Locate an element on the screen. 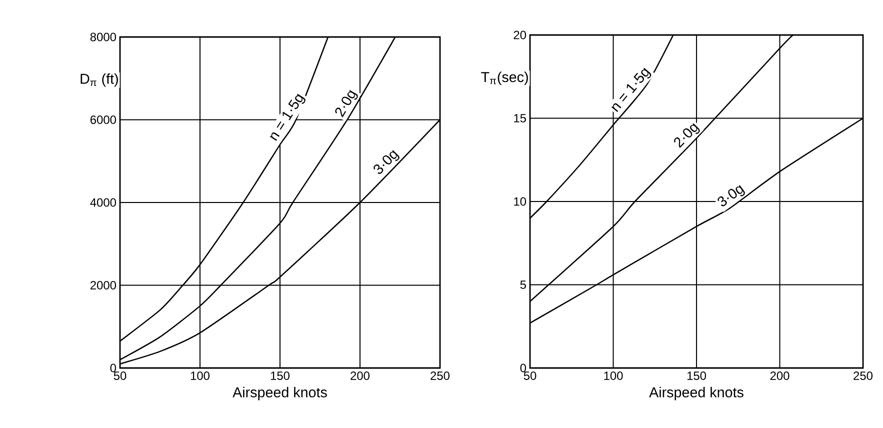  y-tick-label: 8000 is located at coordinates (103, 37).